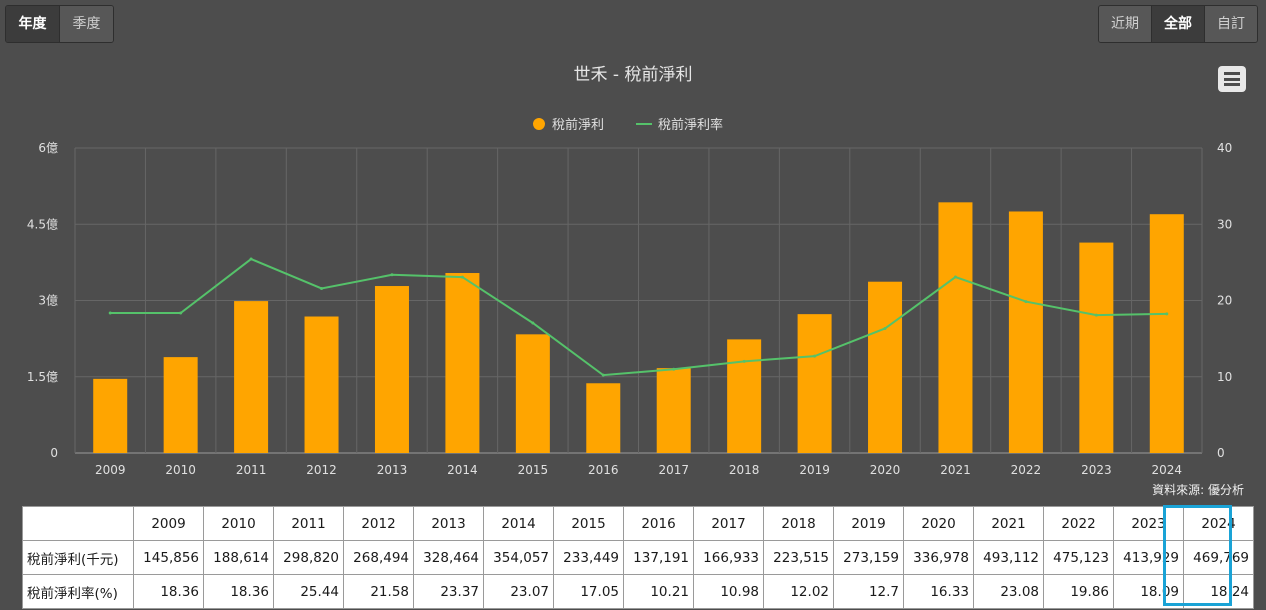 Image resolution: width=1266 pixels, height=610 pixels. What do you see at coordinates (110, 470) in the screenshot?
I see `x-tick-label: 2009` at bounding box center [110, 470].